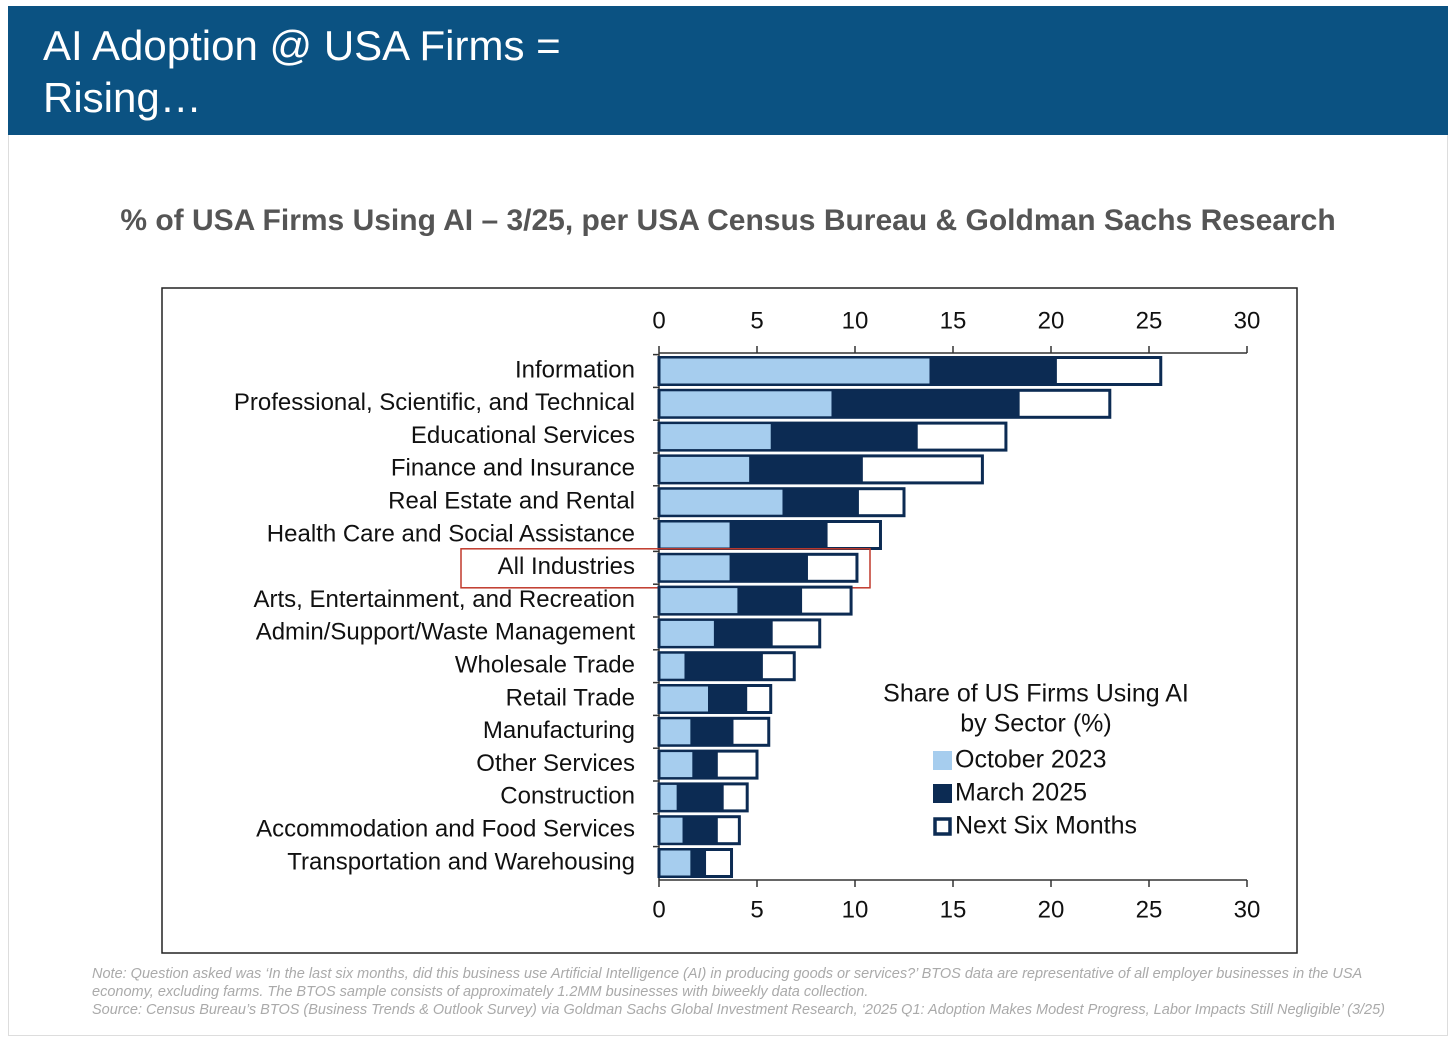  I want to click on category-label: Construction, so click(567, 796).